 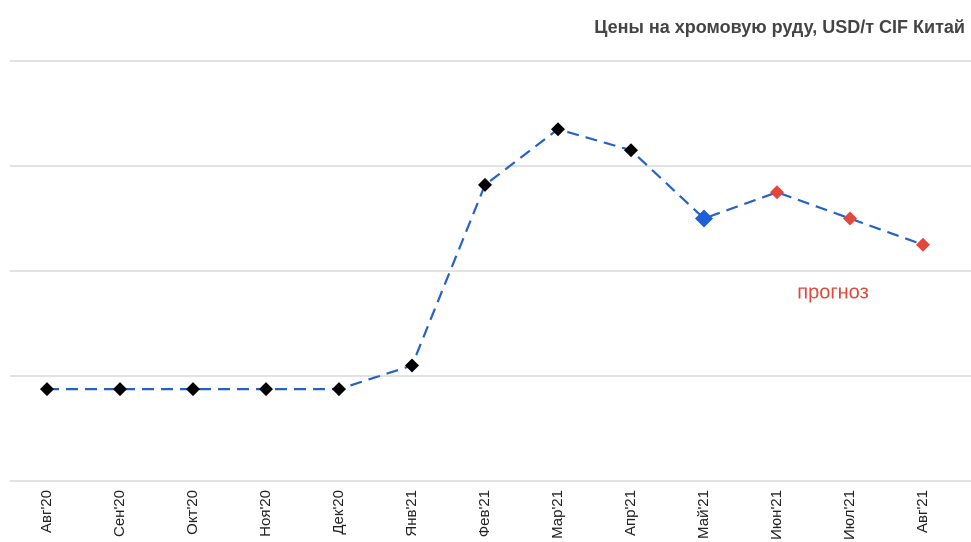 What do you see at coordinates (703, 514) in the screenshot?
I see `x-tick-label: Май'21` at bounding box center [703, 514].